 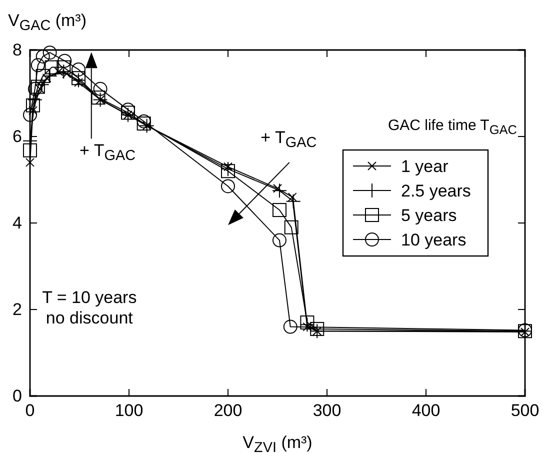 What do you see at coordinates (436, 191) in the screenshot?
I see `legend-label: 2.5 years` at bounding box center [436, 191].